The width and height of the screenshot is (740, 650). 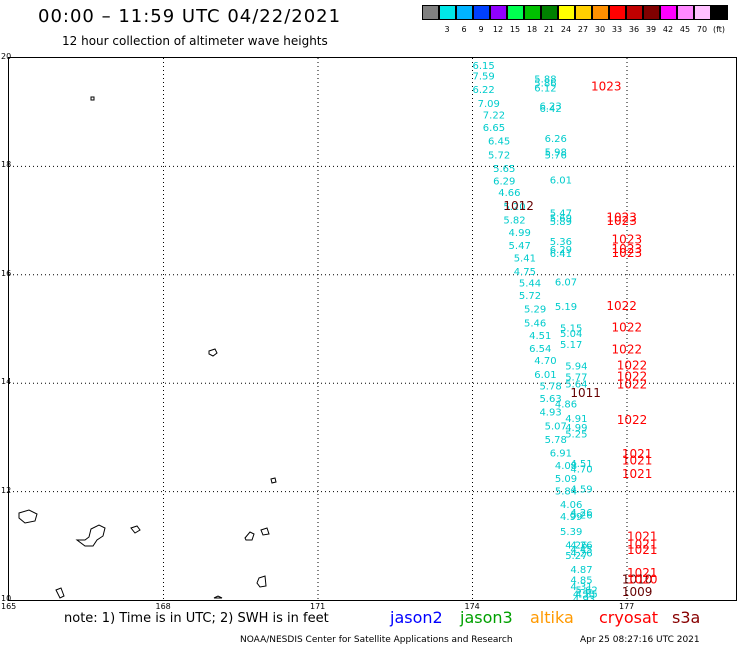 What do you see at coordinates (561, 242) in the screenshot?
I see `swh-reading: 5.36` at bounding box center [561, 242].